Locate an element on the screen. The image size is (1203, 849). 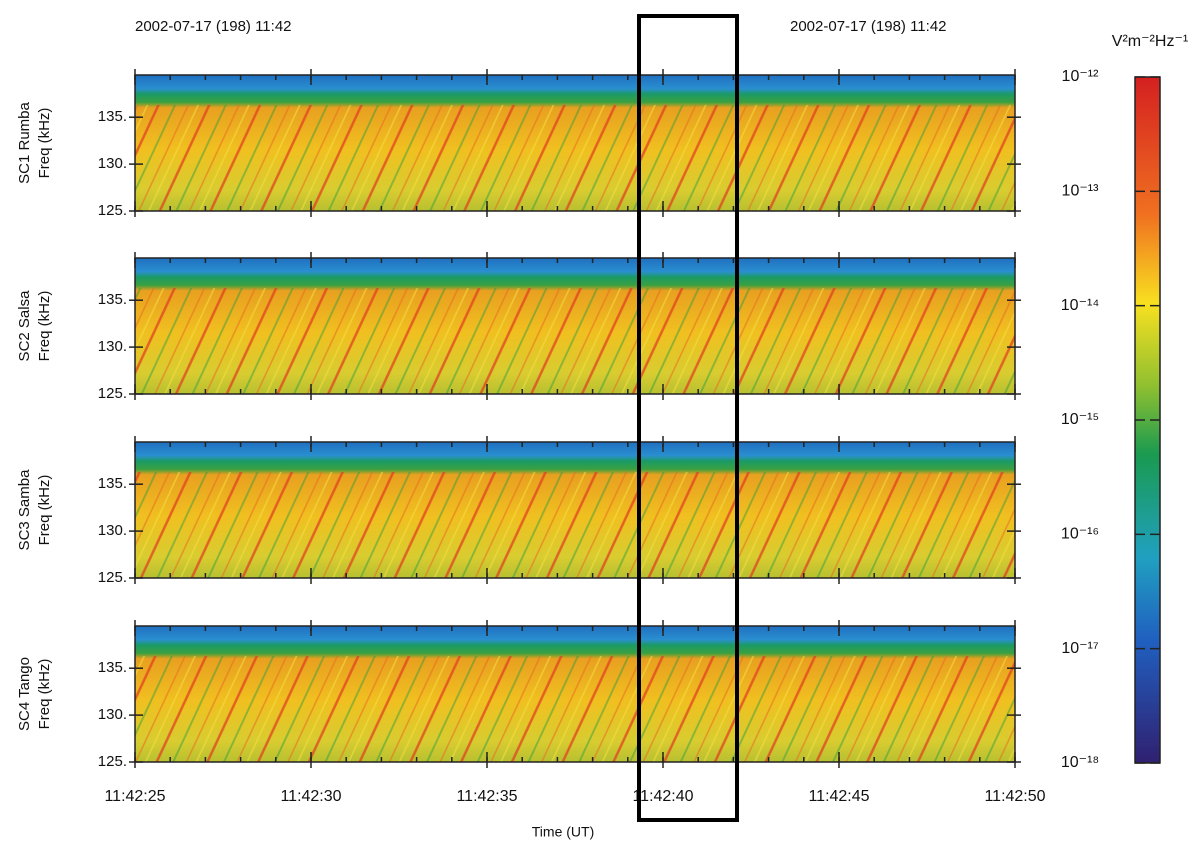
x-tick-label: 11:42:40 is located at coordinates (662, 796).